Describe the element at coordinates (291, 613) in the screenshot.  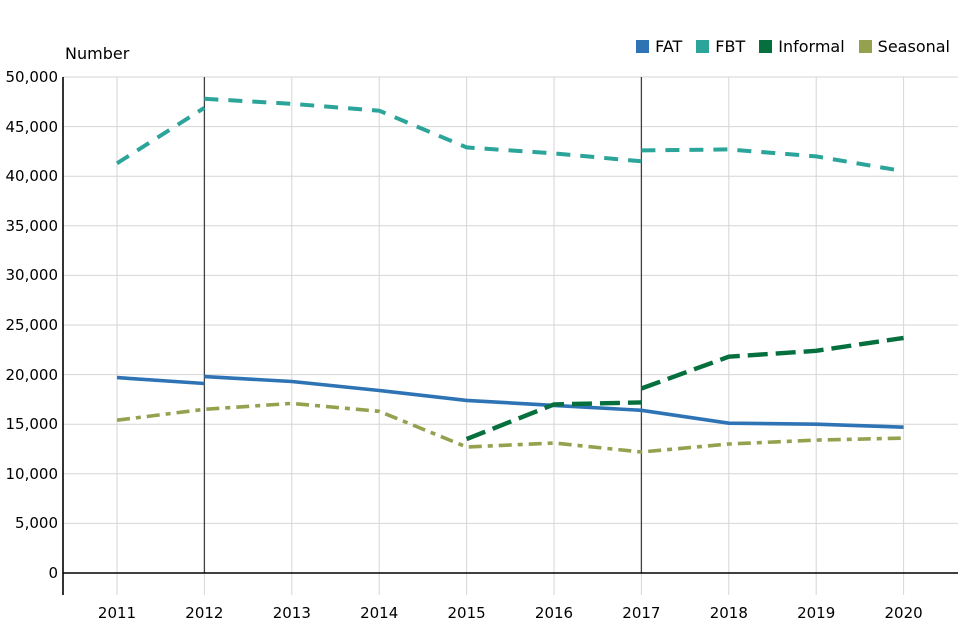
I see `x-tick-label: 2013` at that location.